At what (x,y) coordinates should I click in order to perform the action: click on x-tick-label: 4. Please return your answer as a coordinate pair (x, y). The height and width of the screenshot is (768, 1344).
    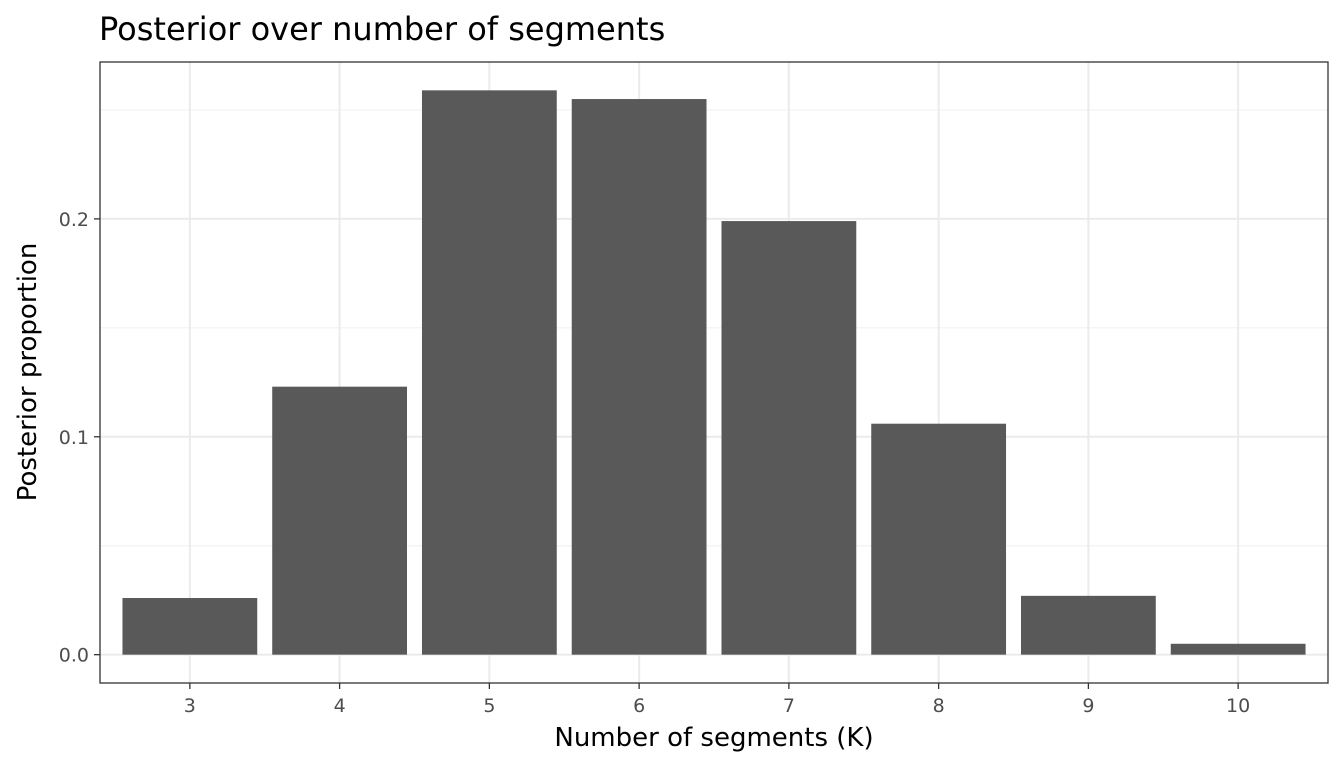
    Looking at the image, I should click on (340, 706).